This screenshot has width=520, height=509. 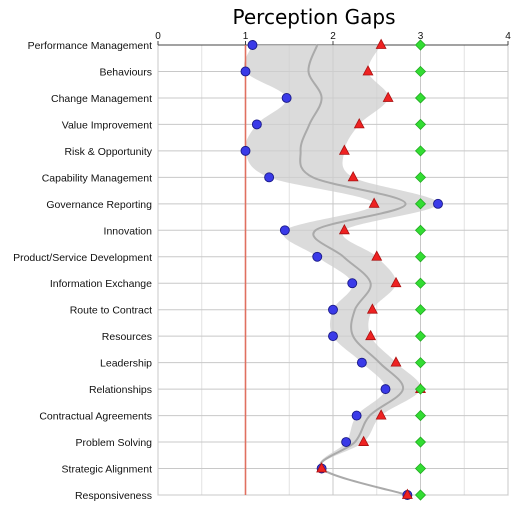 What do you see at coordinates (158, 36) in the screenshot?
I see `x-tick-label: 0` at bounding box center [158, 36].